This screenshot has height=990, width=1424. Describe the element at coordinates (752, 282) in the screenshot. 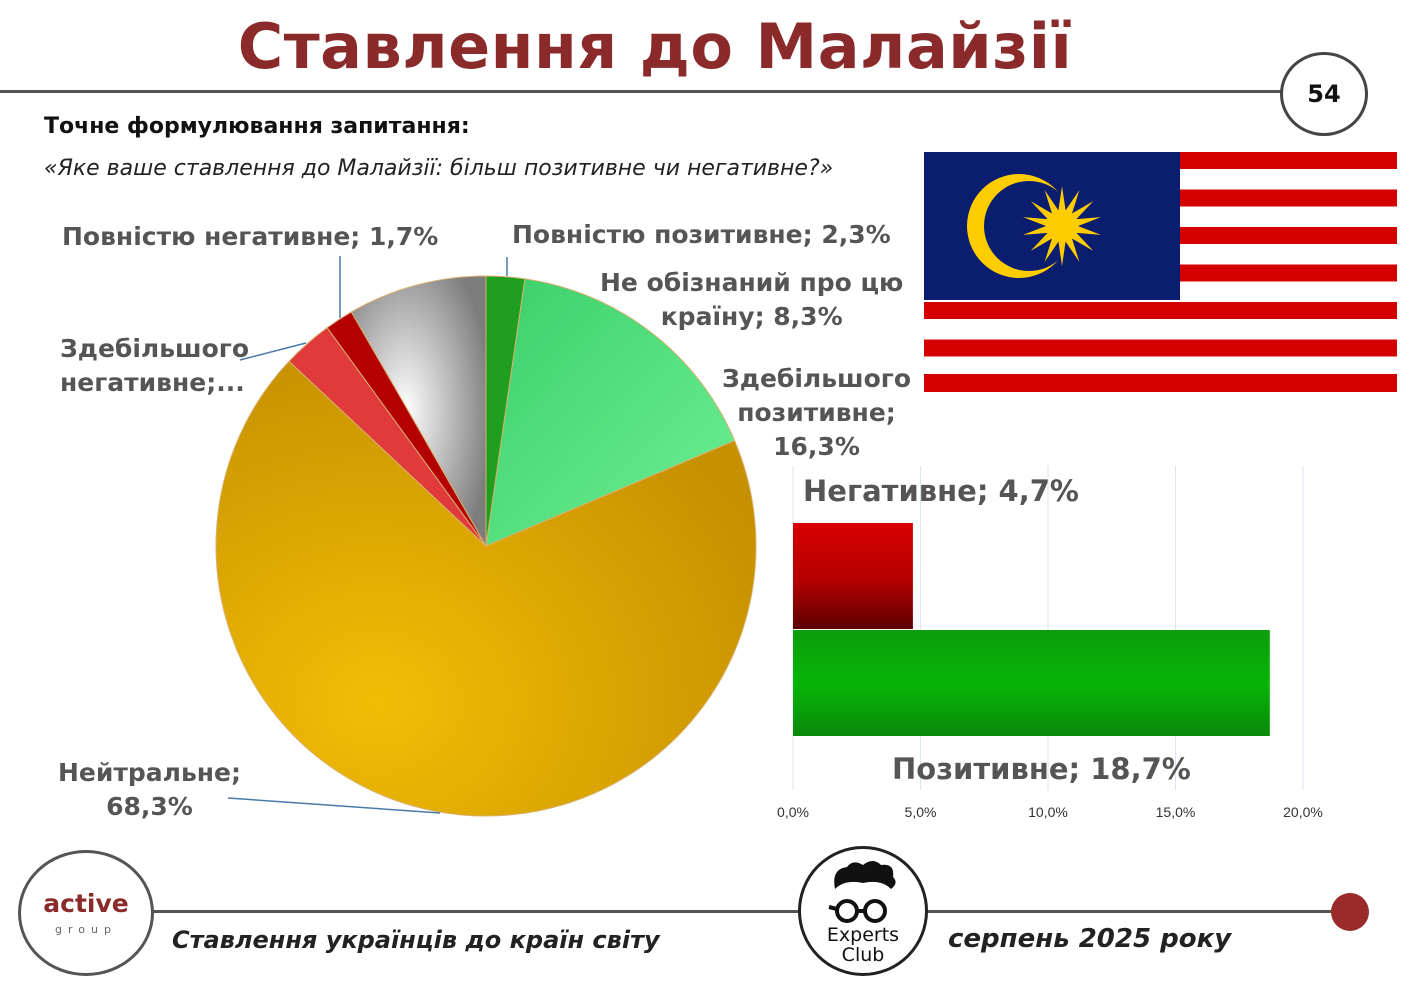

I see `pie-label-unaware-line1: Не обізнаний про цю` at that location.